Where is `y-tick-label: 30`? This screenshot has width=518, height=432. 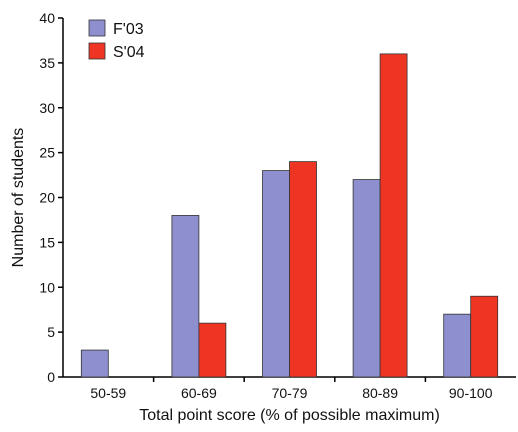 y-tick-label: 30 is located at coordinates (47, 108).